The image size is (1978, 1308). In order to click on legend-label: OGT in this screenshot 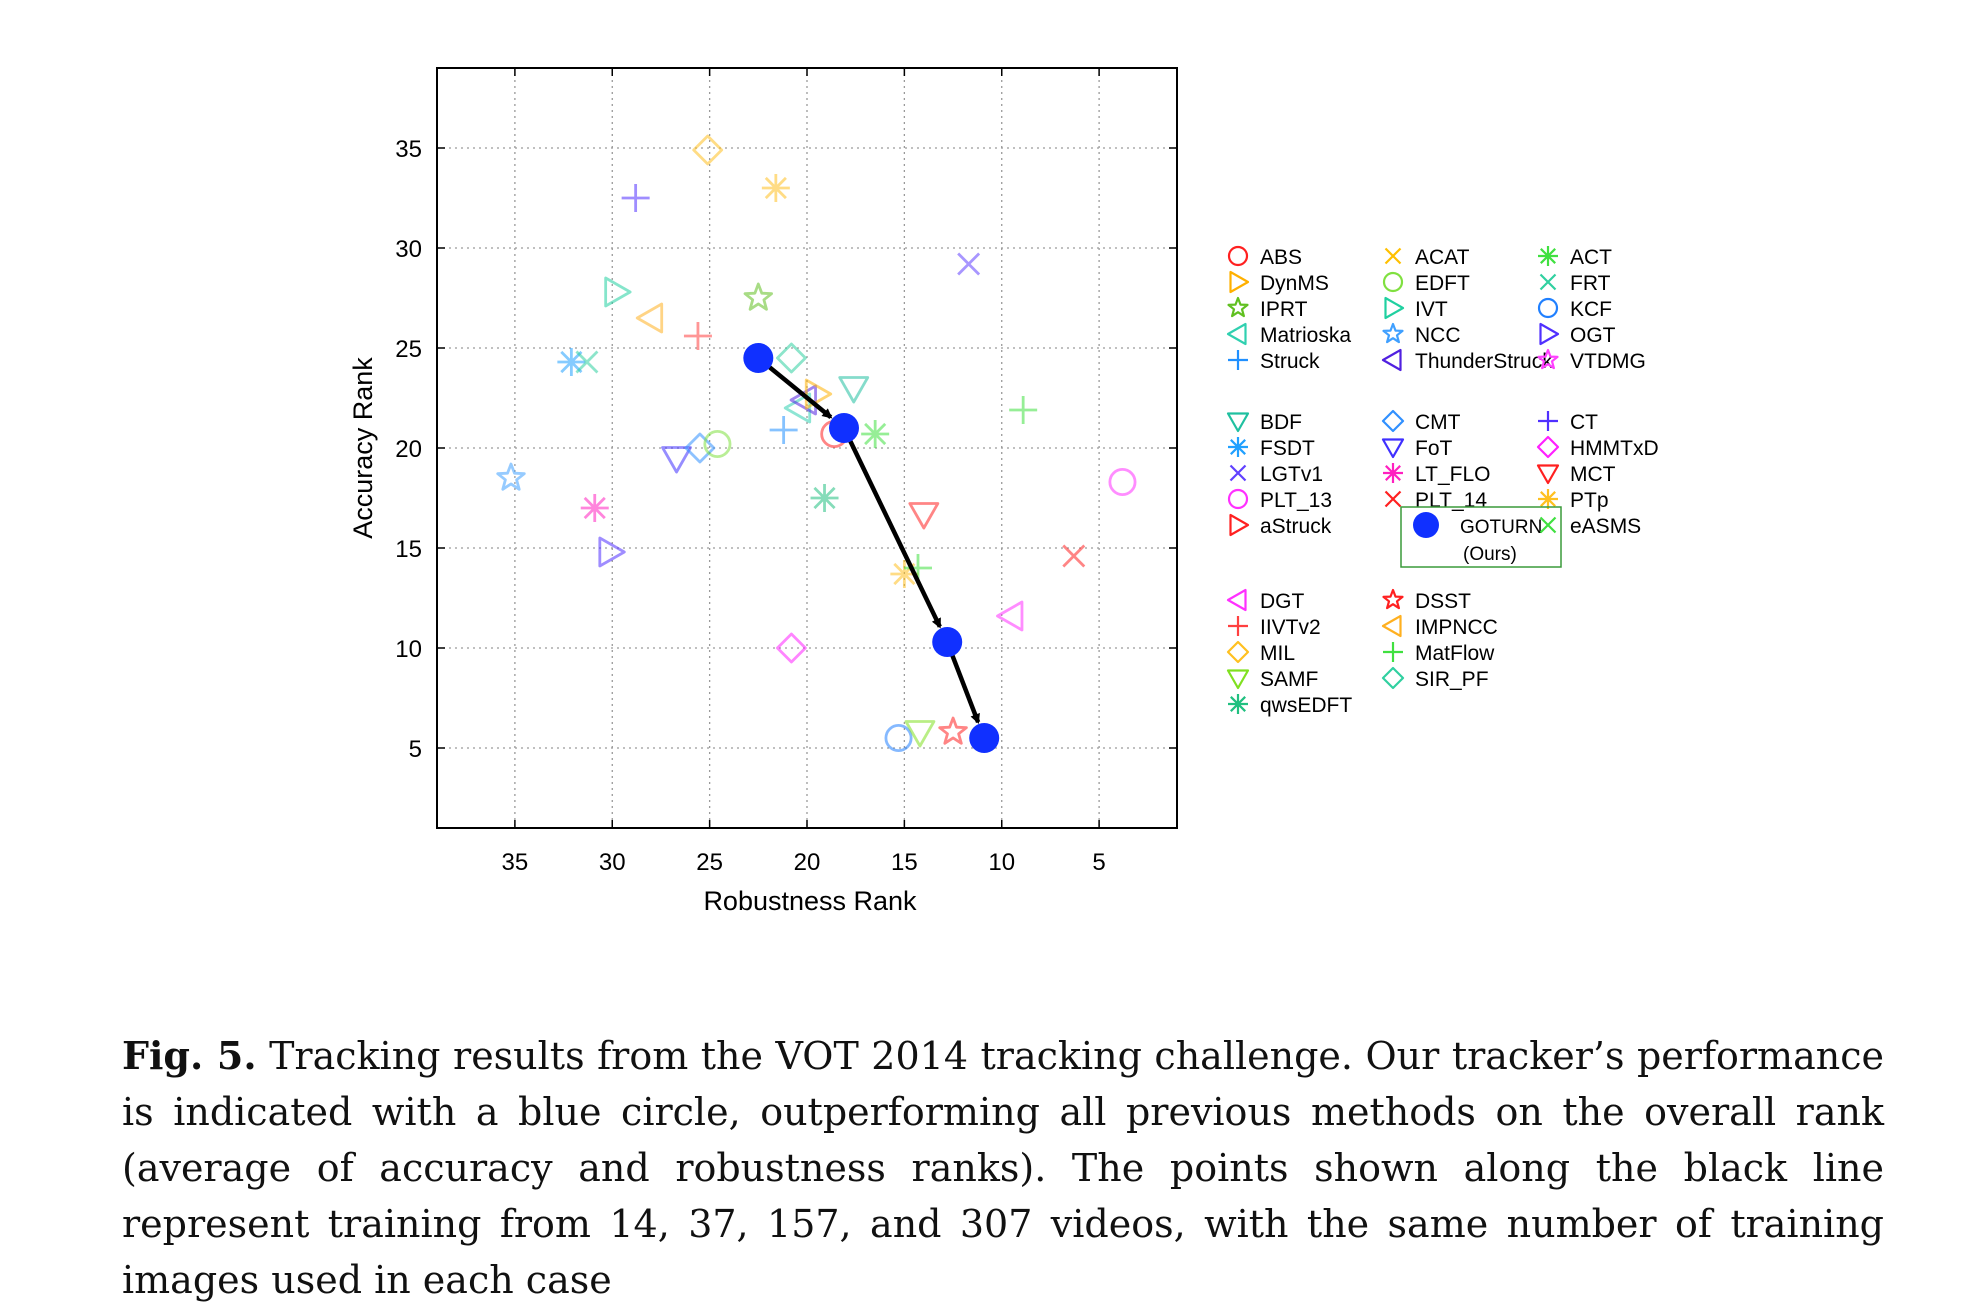, I will do `click(1593, 335)`.